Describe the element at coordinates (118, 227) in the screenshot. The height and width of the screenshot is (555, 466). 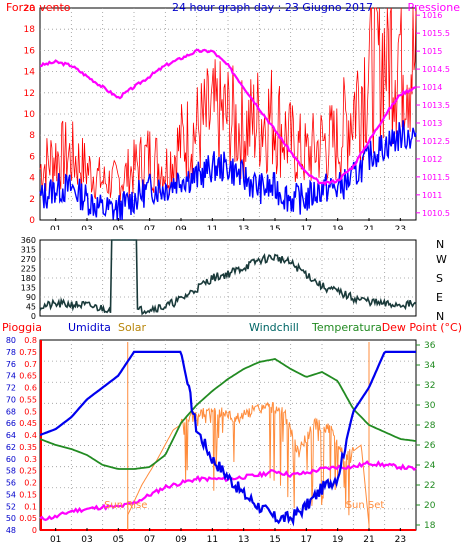
I see `wind-pressure-x-tick-label: 05` at that location.